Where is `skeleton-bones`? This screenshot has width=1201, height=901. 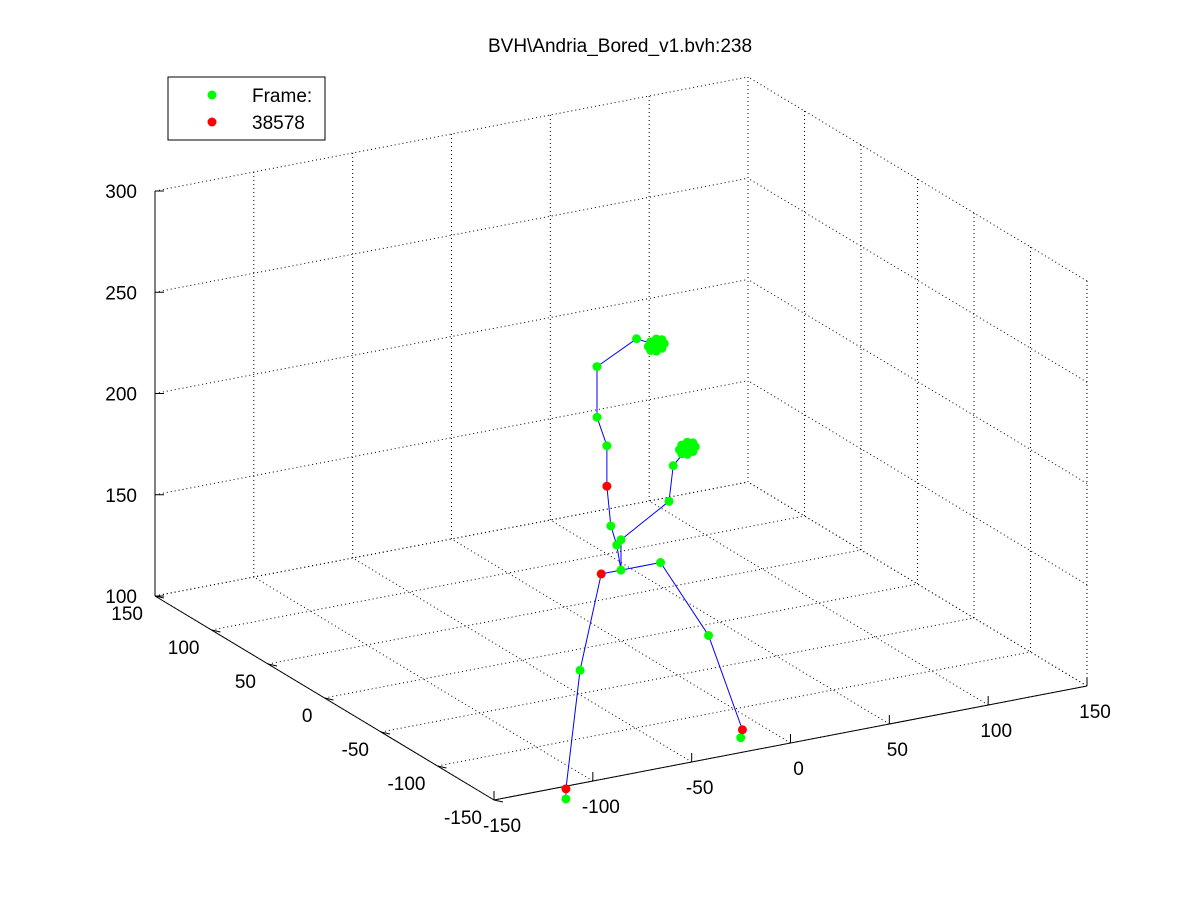 skeleton-bones is located at coordinates (654, 568).